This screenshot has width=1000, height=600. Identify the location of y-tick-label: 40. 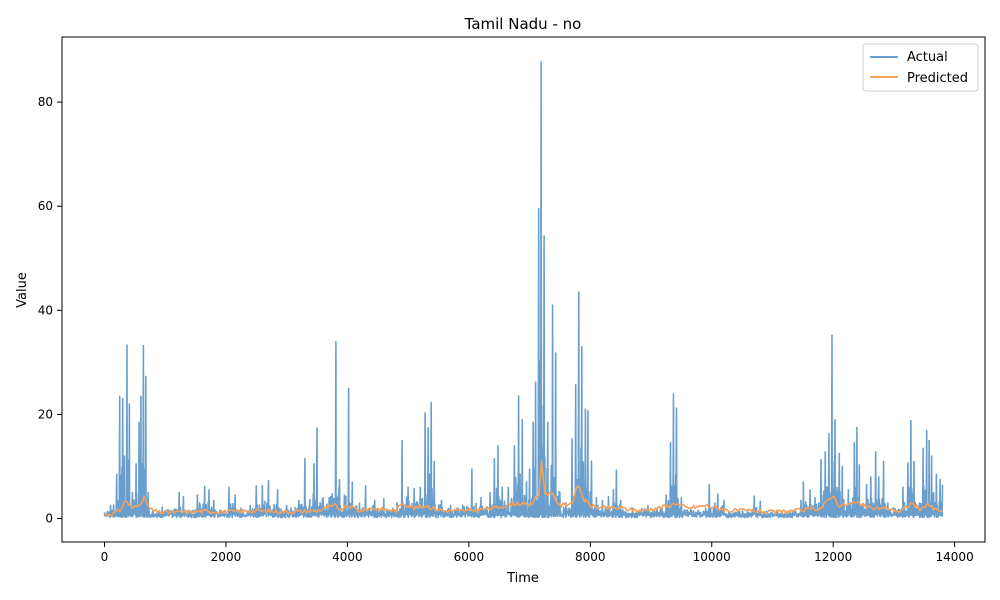
(45, 310).